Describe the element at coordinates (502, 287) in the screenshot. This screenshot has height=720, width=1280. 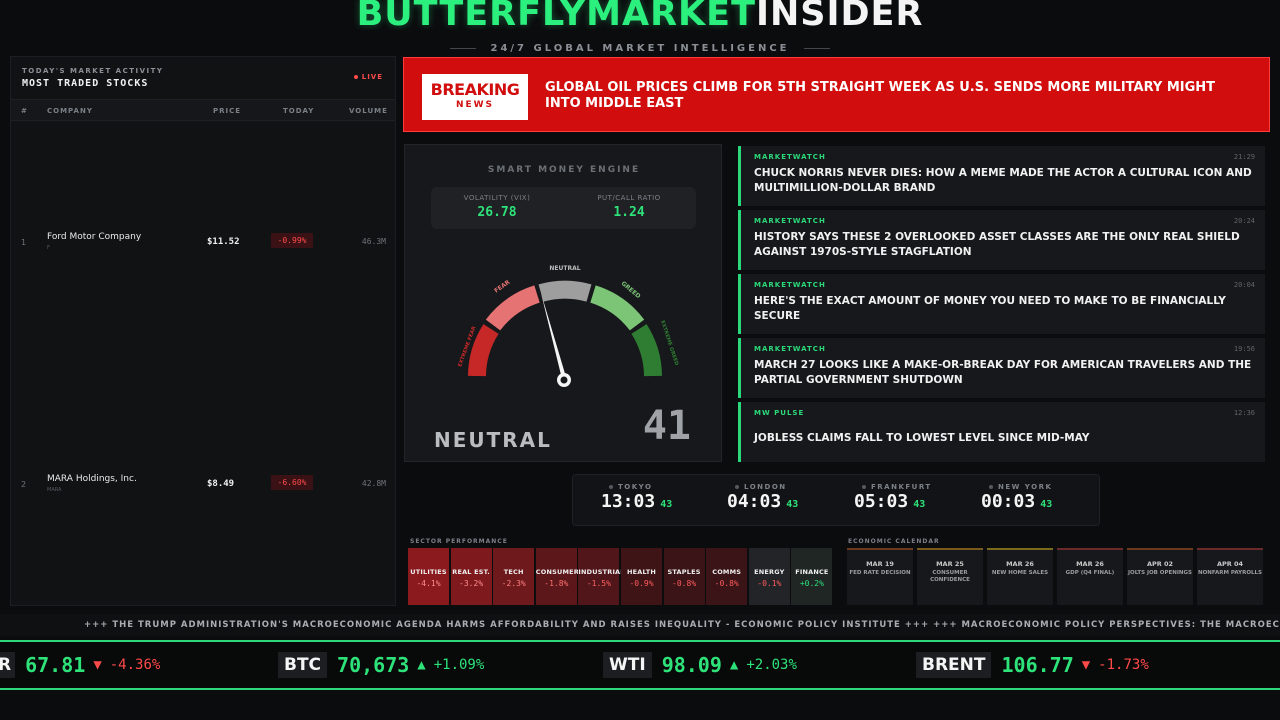
I see `zone-label-fear: FEAR` at that location.